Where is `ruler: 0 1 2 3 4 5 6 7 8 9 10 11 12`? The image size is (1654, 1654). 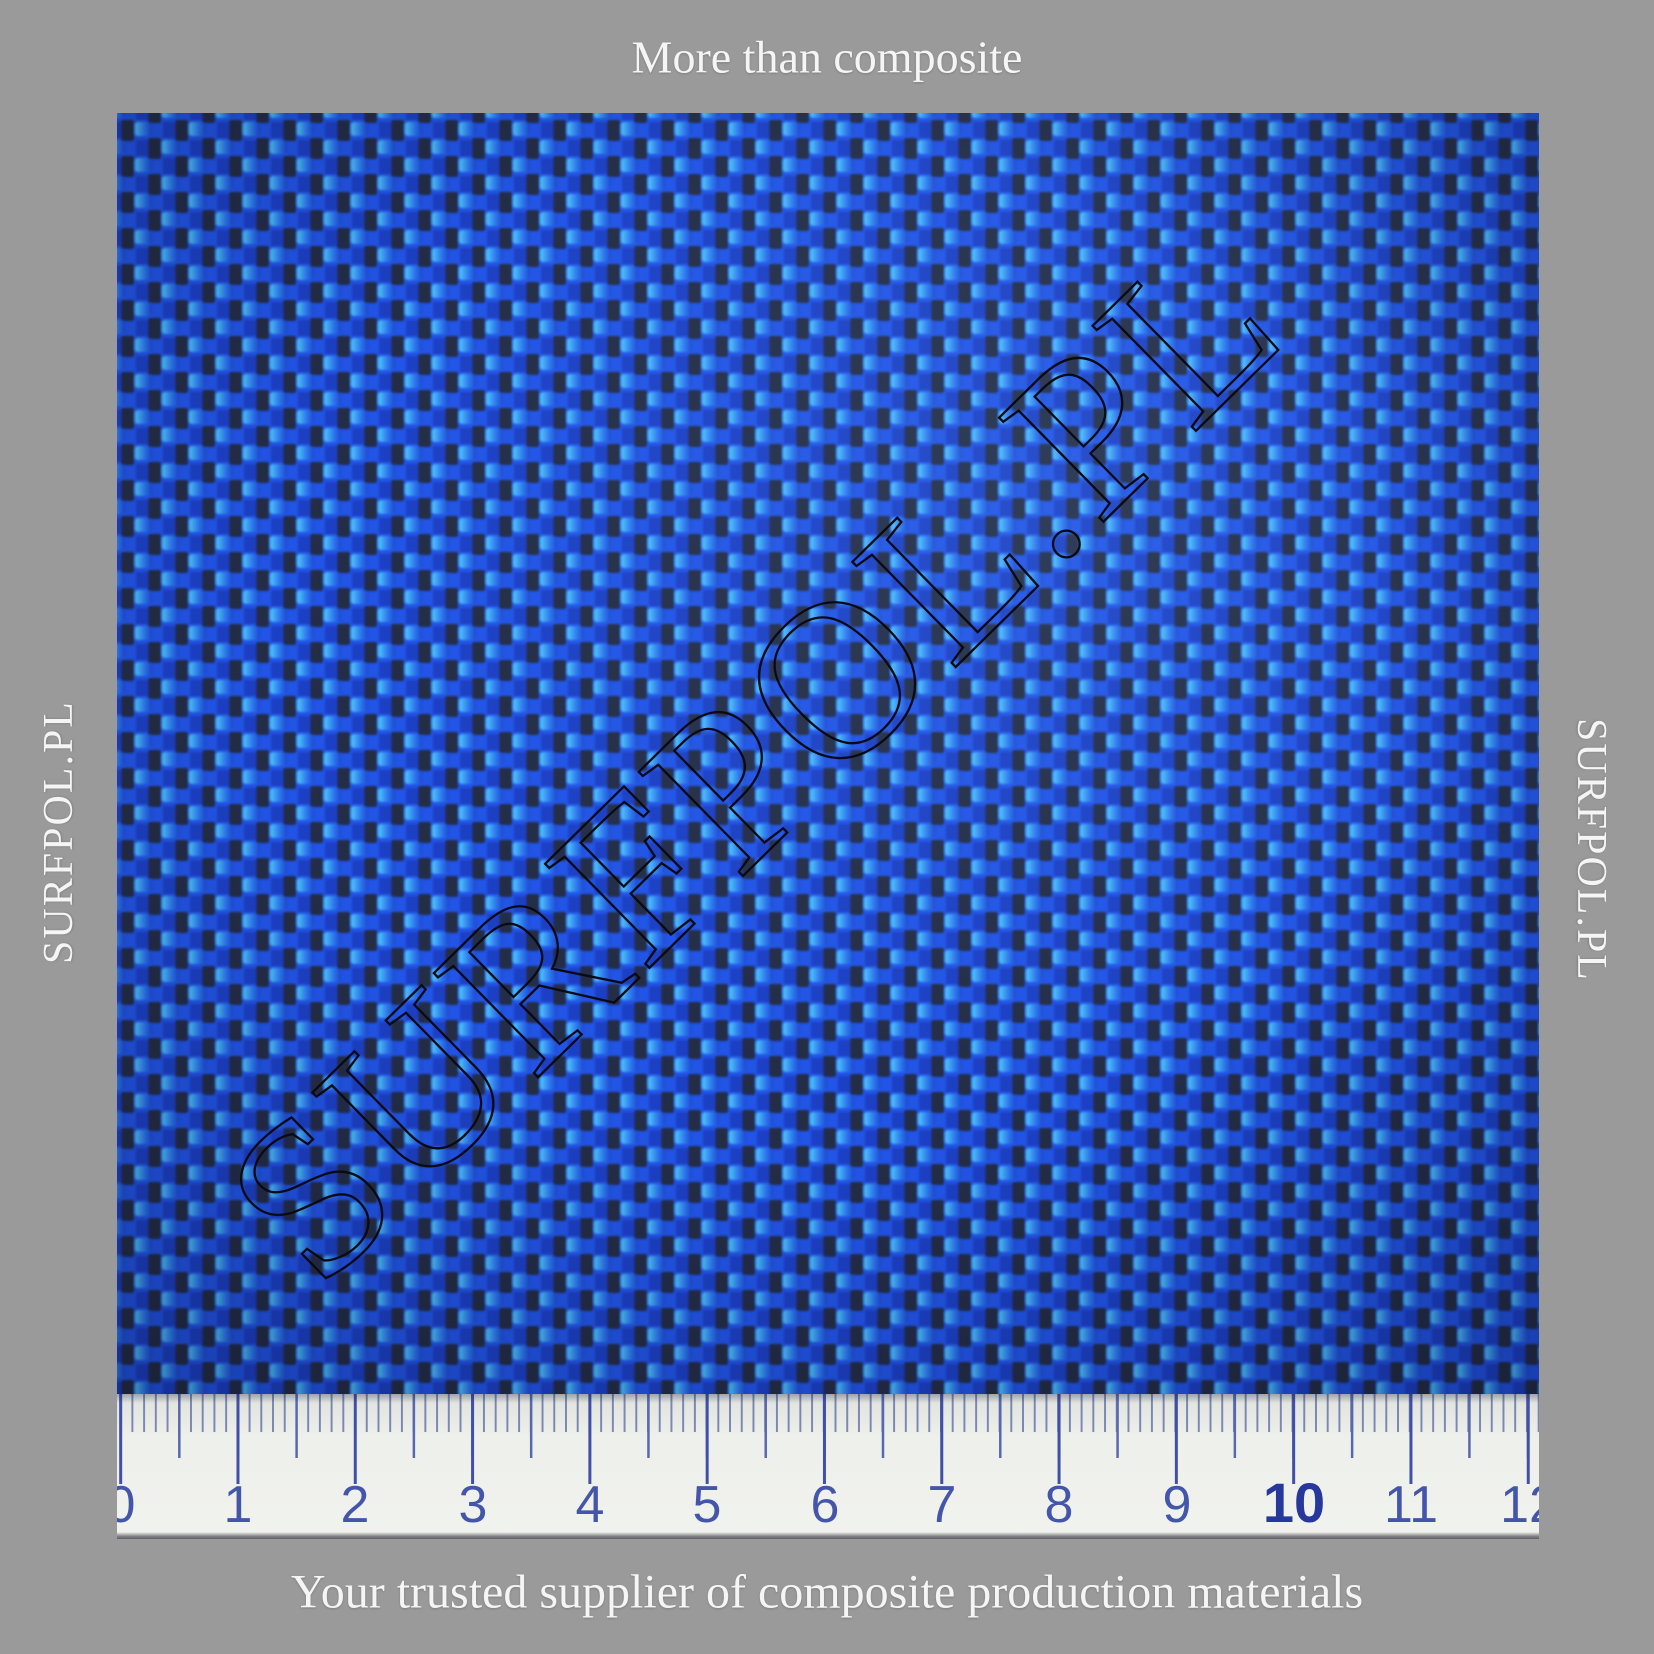
ruler: 0 1 2 3 4 5 6 7 8 9 10 11 12 is located at coordinates (828, 1466).